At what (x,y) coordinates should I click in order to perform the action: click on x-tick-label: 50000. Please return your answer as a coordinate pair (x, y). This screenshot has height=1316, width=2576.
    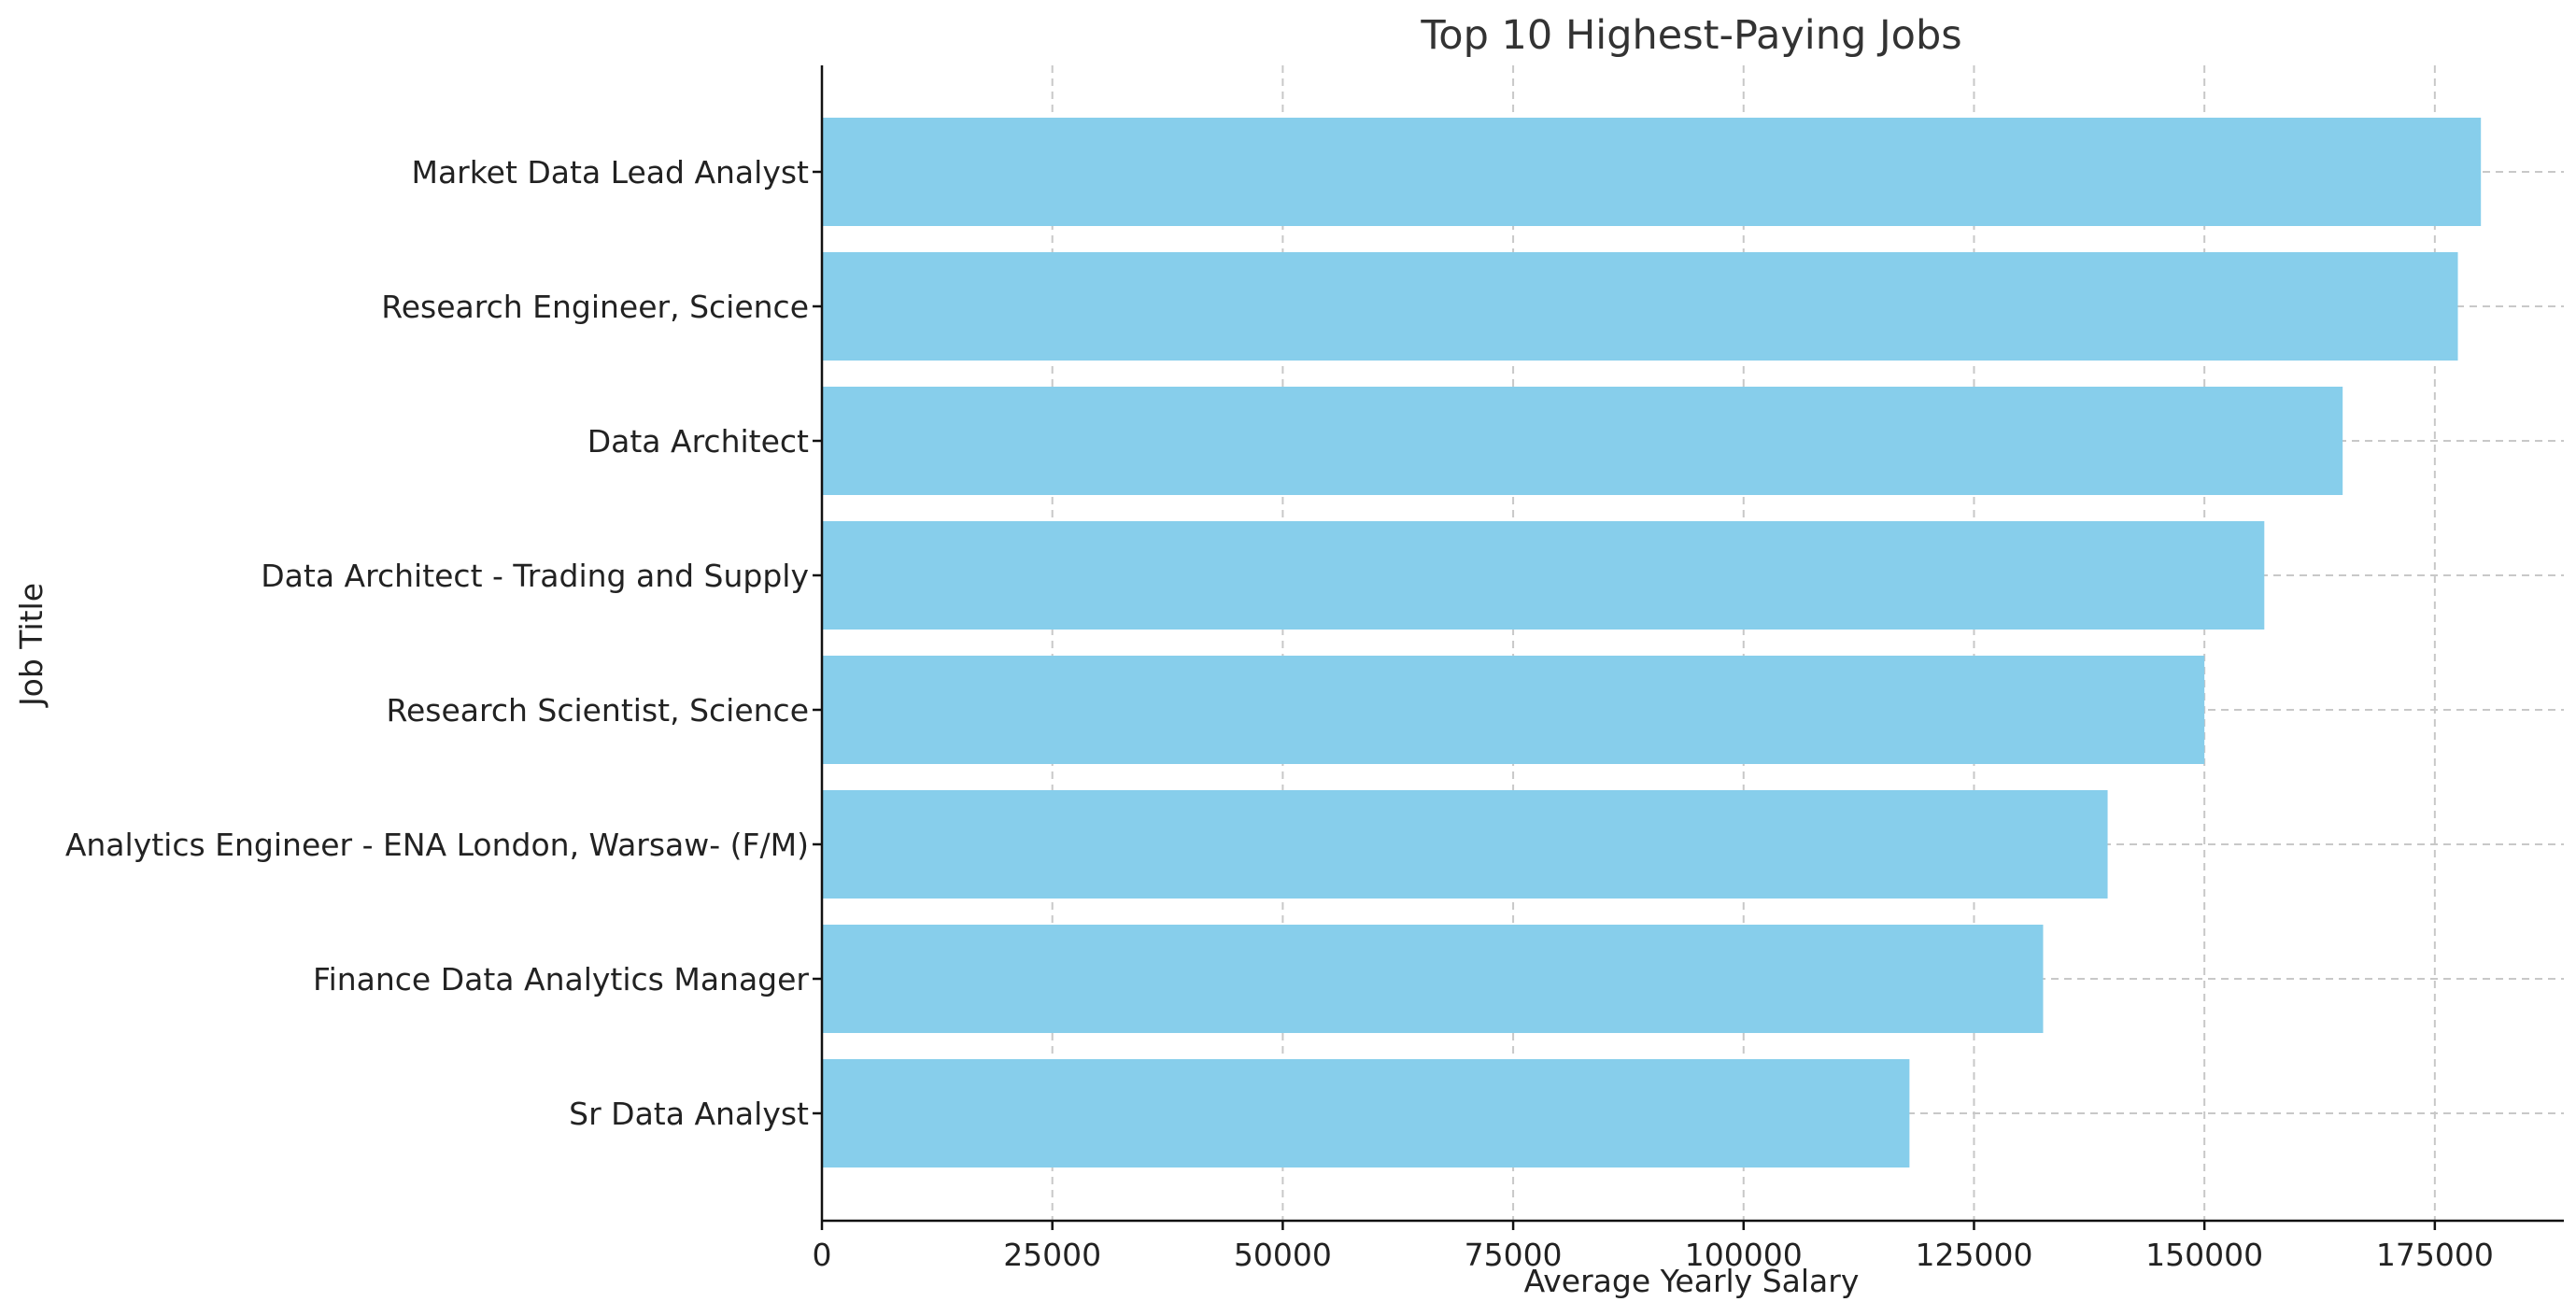
    Looking at the image, I should click on (1283, 1255).